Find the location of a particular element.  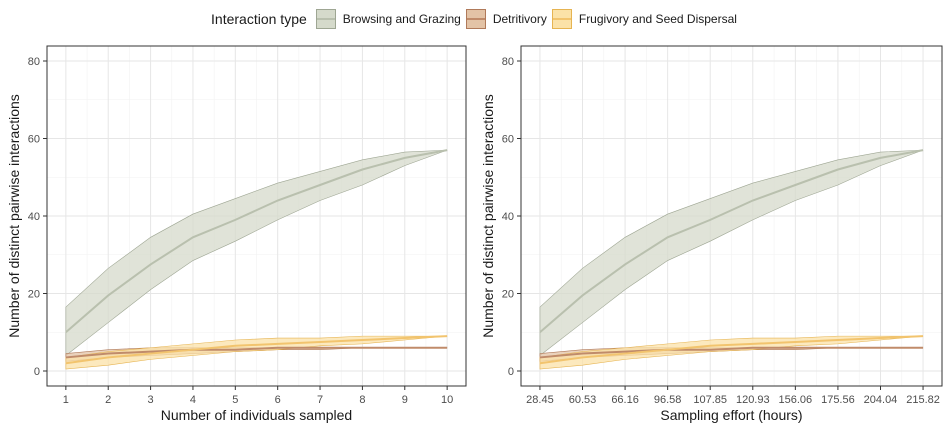

x-tick-label: 1 is located at coordinates (66, 400).